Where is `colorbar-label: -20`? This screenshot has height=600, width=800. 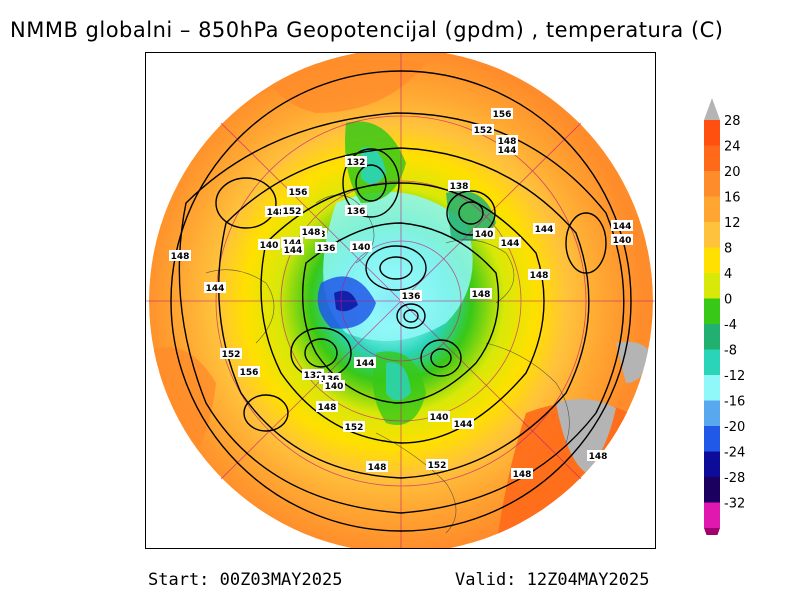 colorbar-label: -20 is located at coordinates (734, 427).